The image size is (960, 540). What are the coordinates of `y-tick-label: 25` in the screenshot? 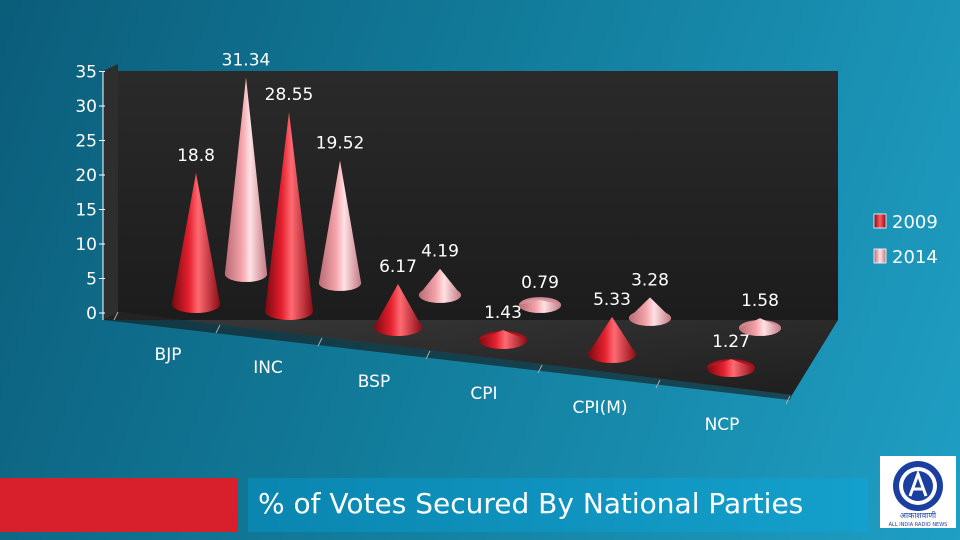 It's located at (86, 142).